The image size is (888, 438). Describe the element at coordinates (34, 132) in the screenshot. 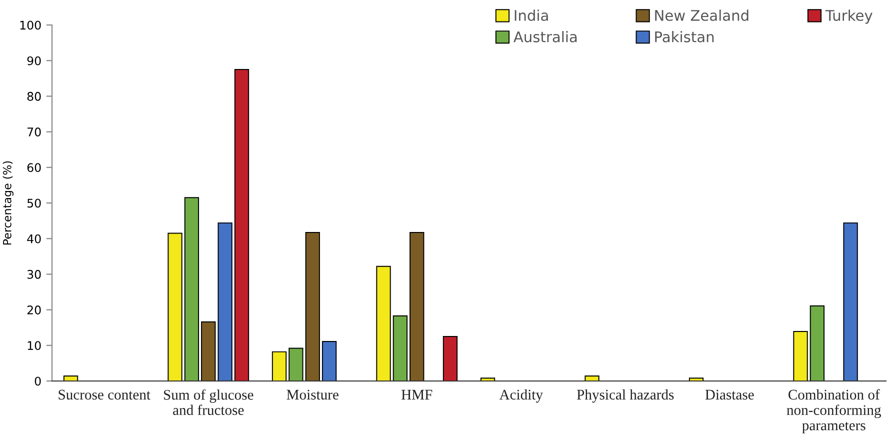

I see `y-tick-label: 70` at that location.